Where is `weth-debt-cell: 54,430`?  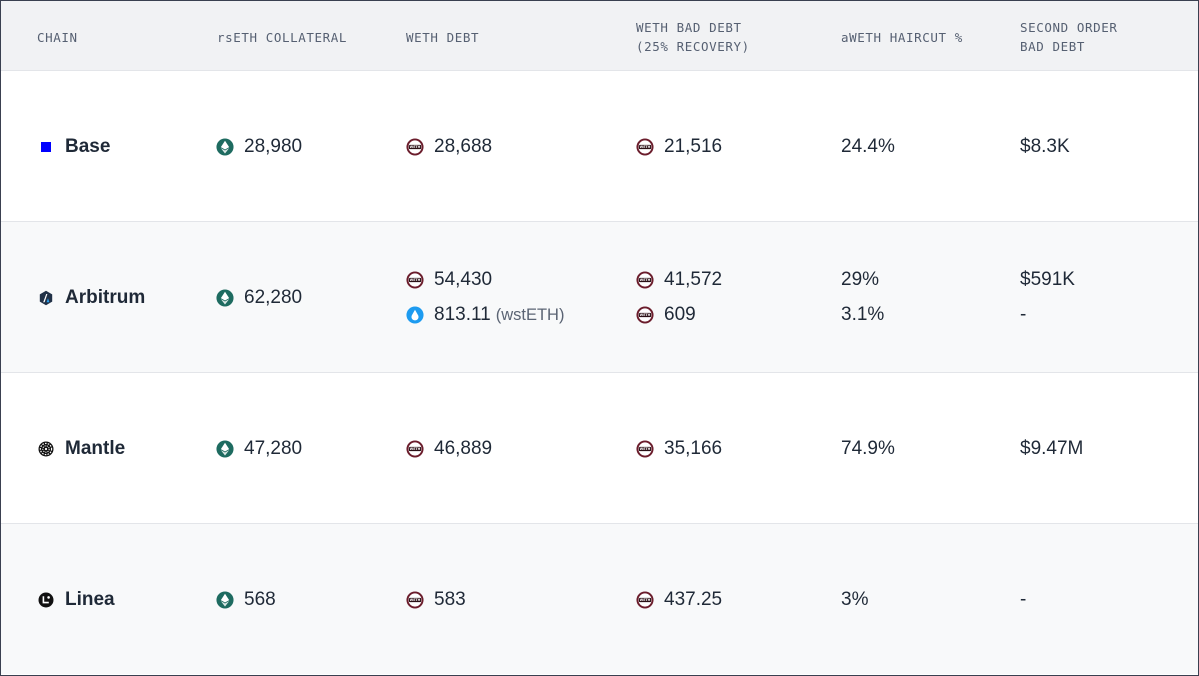
weth-debt-cell: 54,430 is located at coordinates (449, 280).